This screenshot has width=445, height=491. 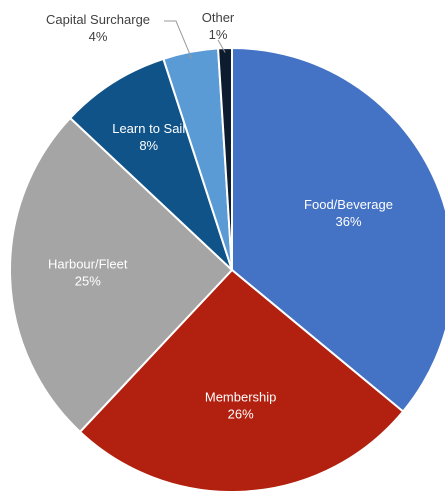 What do you see at coordinates (178, 39) in the screenshot?
I see `leader-line-capital-surcharge` at bounding box center [178, 39].